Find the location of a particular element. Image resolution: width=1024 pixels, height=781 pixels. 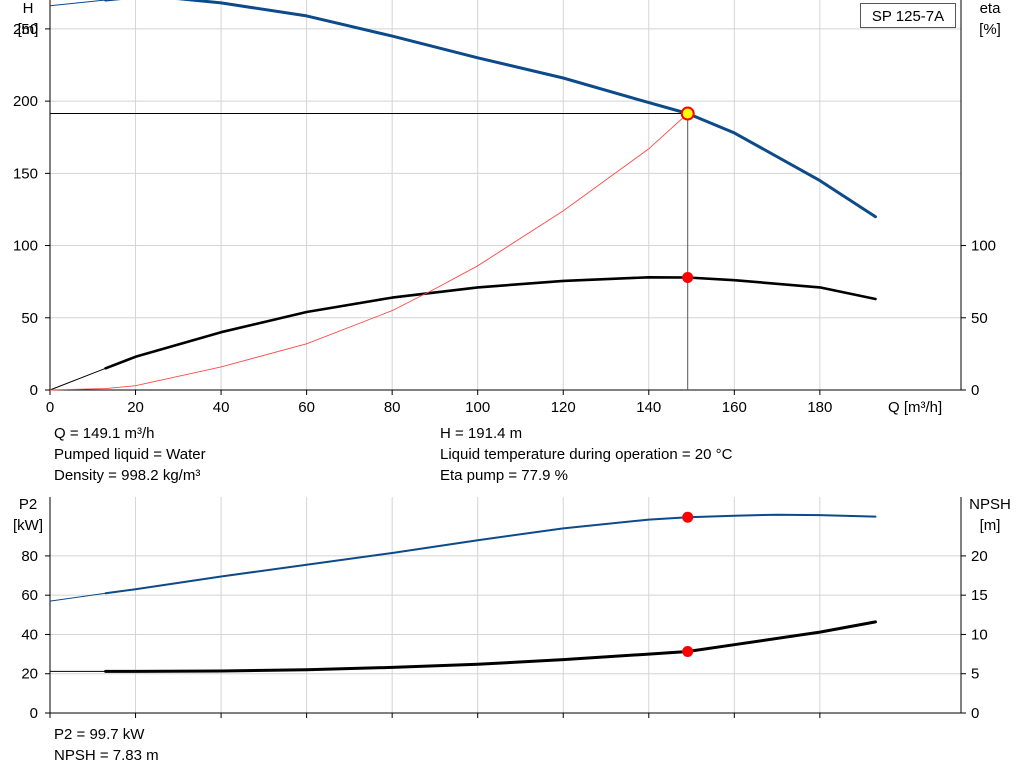

npsh-duty-point is located at coordinates (688, 651).